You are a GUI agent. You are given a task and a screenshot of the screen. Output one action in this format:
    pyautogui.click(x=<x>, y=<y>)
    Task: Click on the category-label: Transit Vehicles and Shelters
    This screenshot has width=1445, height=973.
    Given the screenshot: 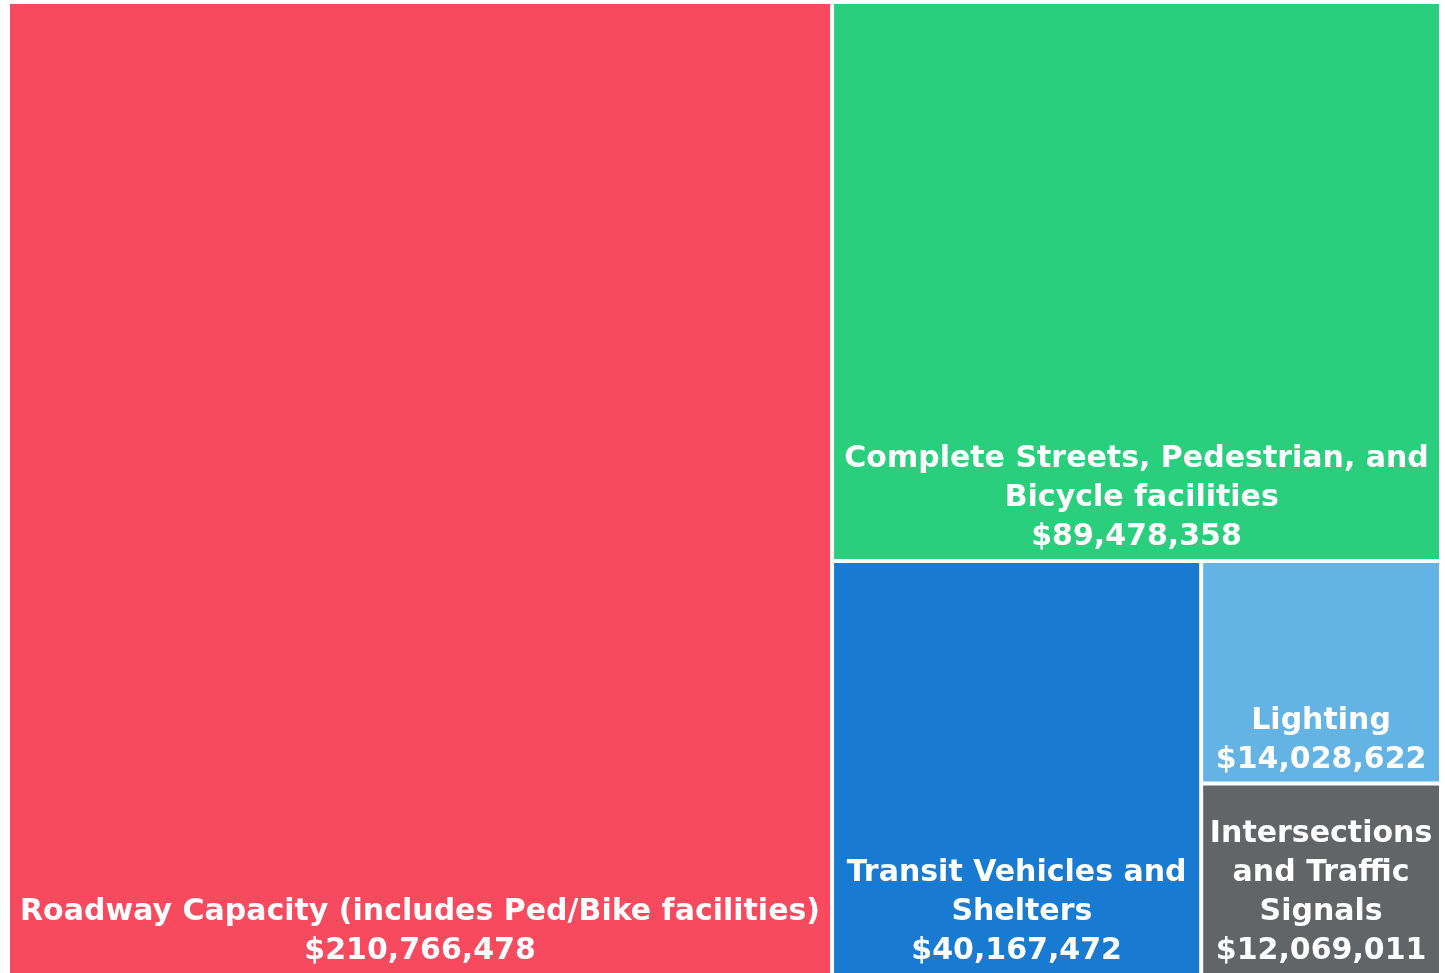 What is the action you would take?
    pyautogui.click(x=1016, y=890)
    